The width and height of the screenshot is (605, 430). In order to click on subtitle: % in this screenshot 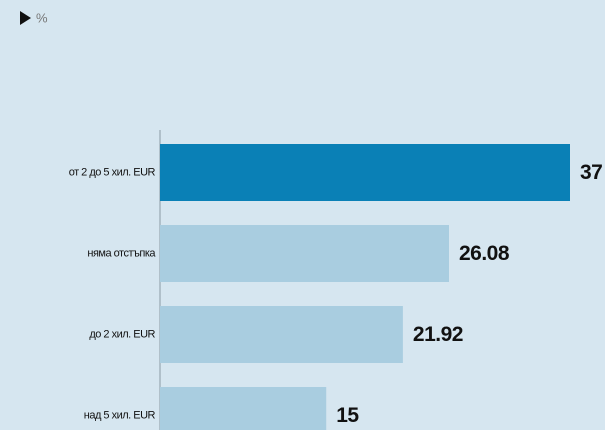, I will do `click(42, 17)`.